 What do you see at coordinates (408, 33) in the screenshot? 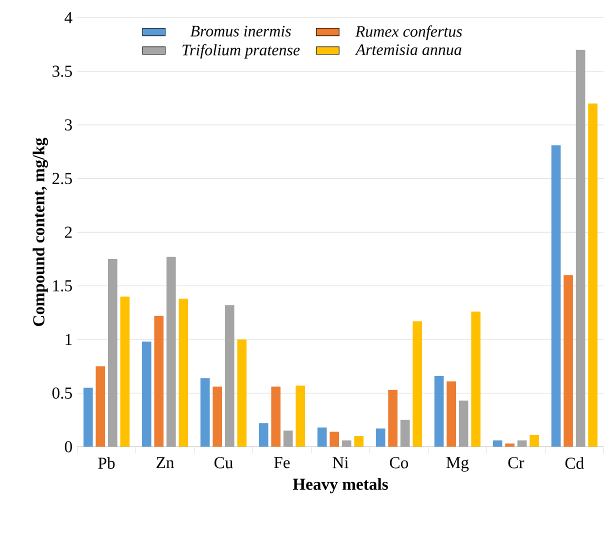
I see `legend-label: Rumex confertus` at bounding box center [408, 33].